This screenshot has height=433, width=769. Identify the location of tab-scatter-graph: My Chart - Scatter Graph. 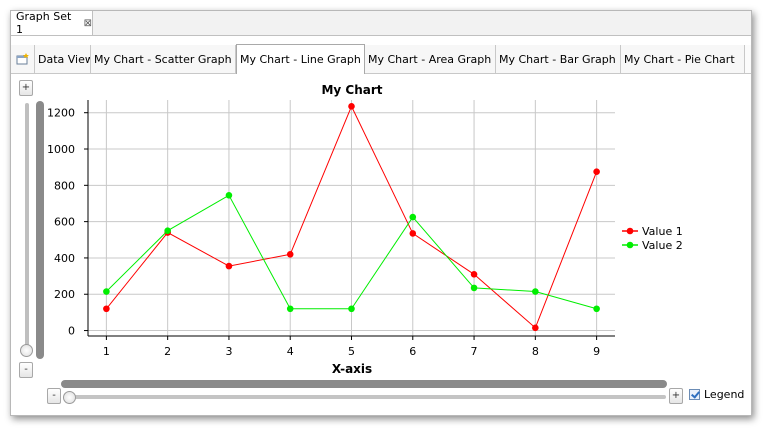
(163, 59).